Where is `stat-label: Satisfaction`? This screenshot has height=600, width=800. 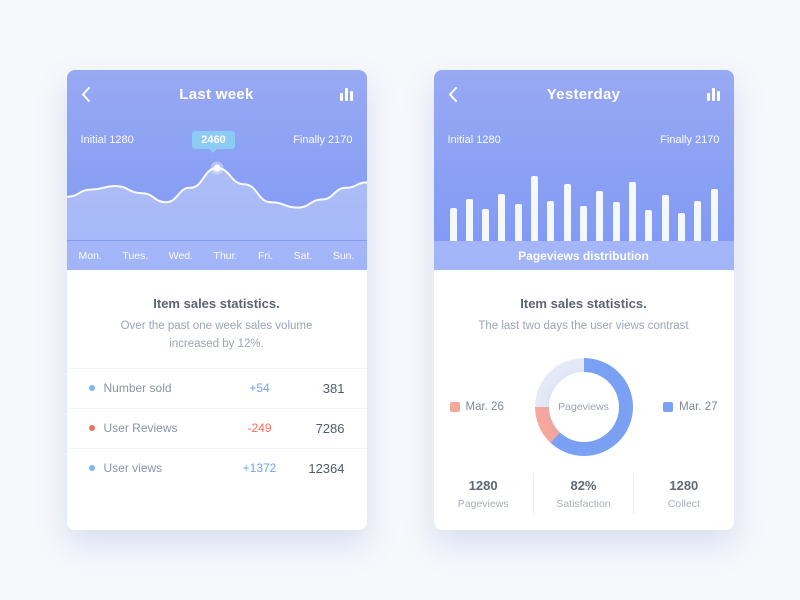 stat-label: Satisfaction is located at coordinates (583, 504).